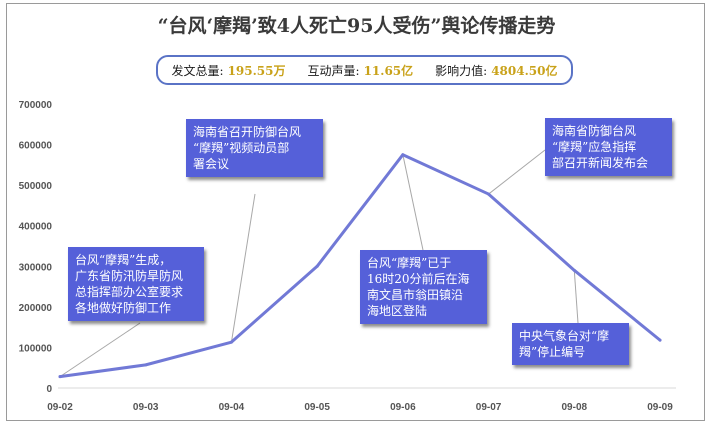 The width and height of the screenshot is (713, 430). Describe the element at coordinates (333, 70) in the screenshot. I see `stat-interaction-label: 互动声量:` at that location.